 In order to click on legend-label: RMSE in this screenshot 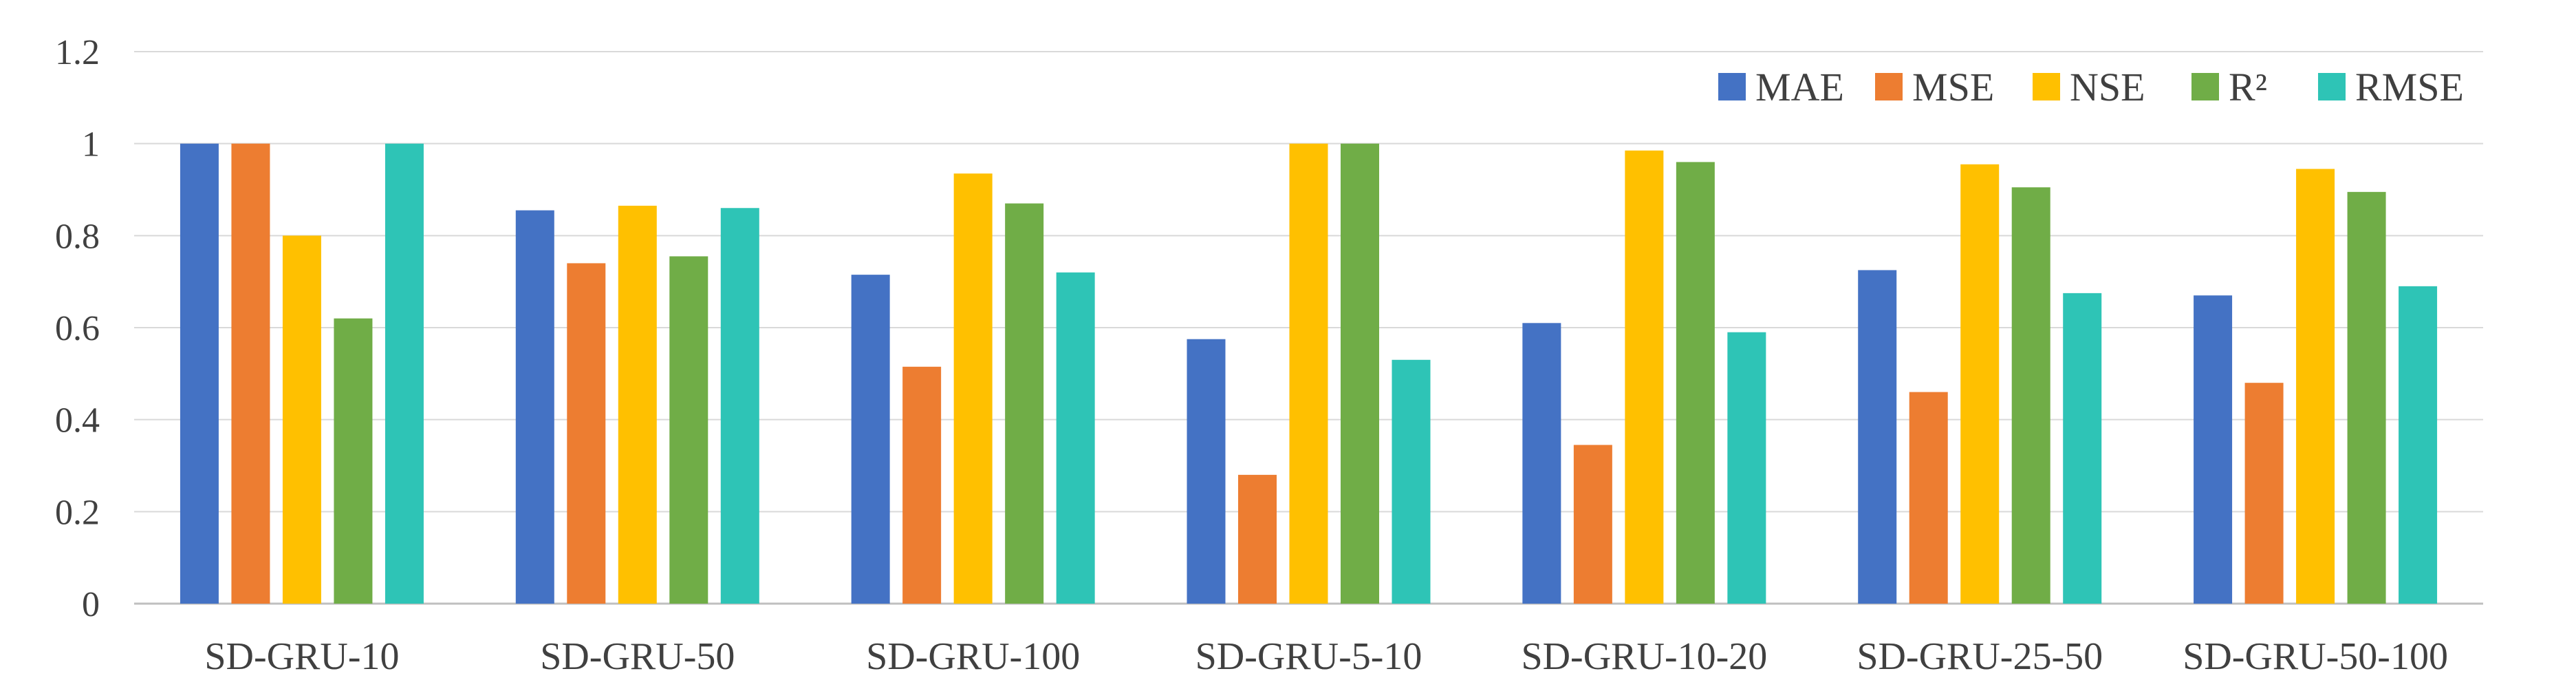, I will do `click(2409, 87)`.